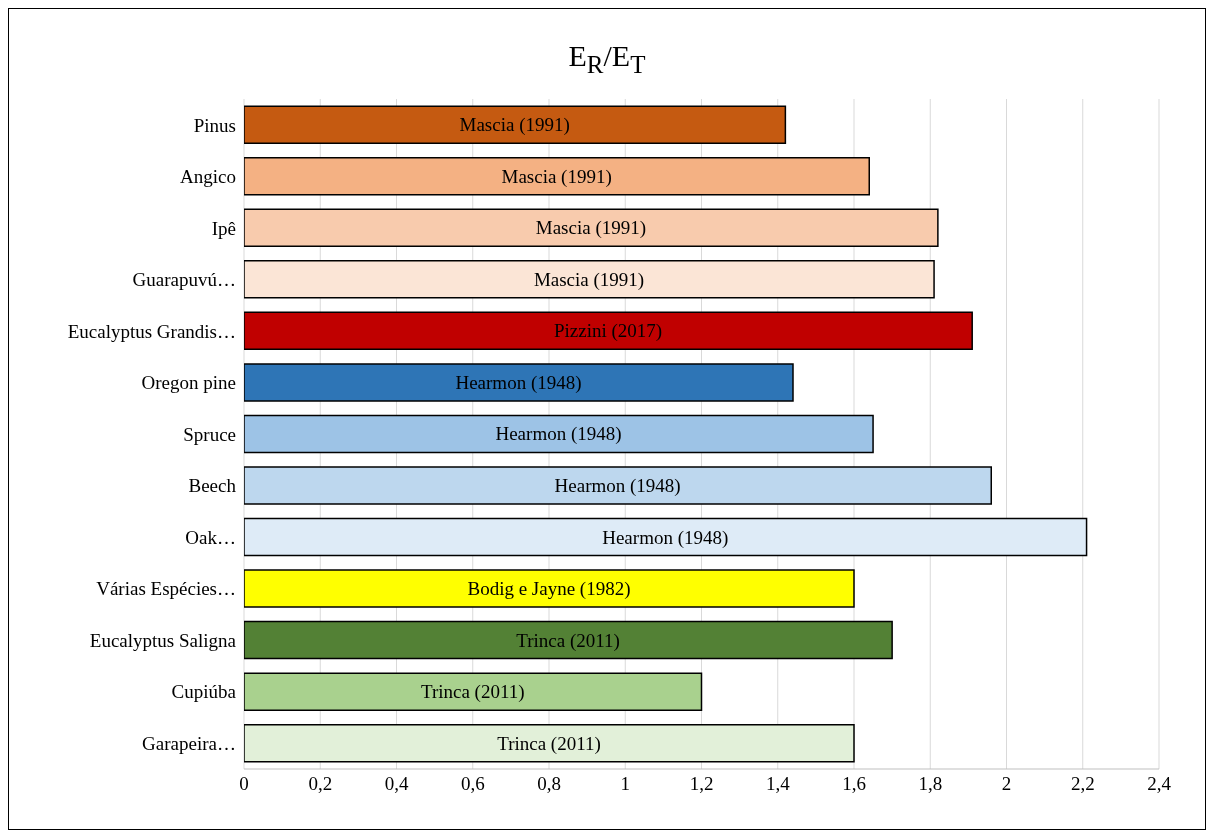  Describe the element at coordinates (472, 784) in the screenshot. I see `x-tick-label: 0,6` at that location.